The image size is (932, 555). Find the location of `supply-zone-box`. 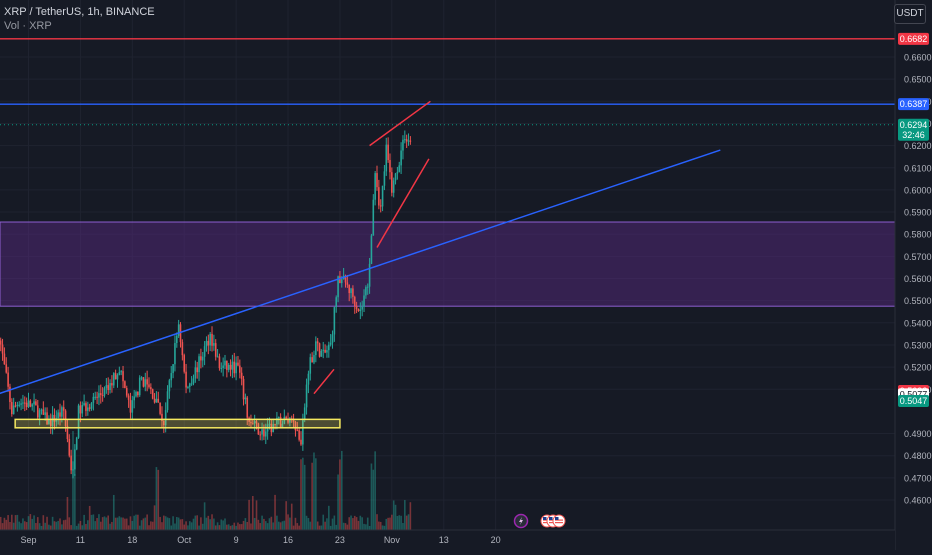

supply-zone-box is located at coordinates (448, 264).